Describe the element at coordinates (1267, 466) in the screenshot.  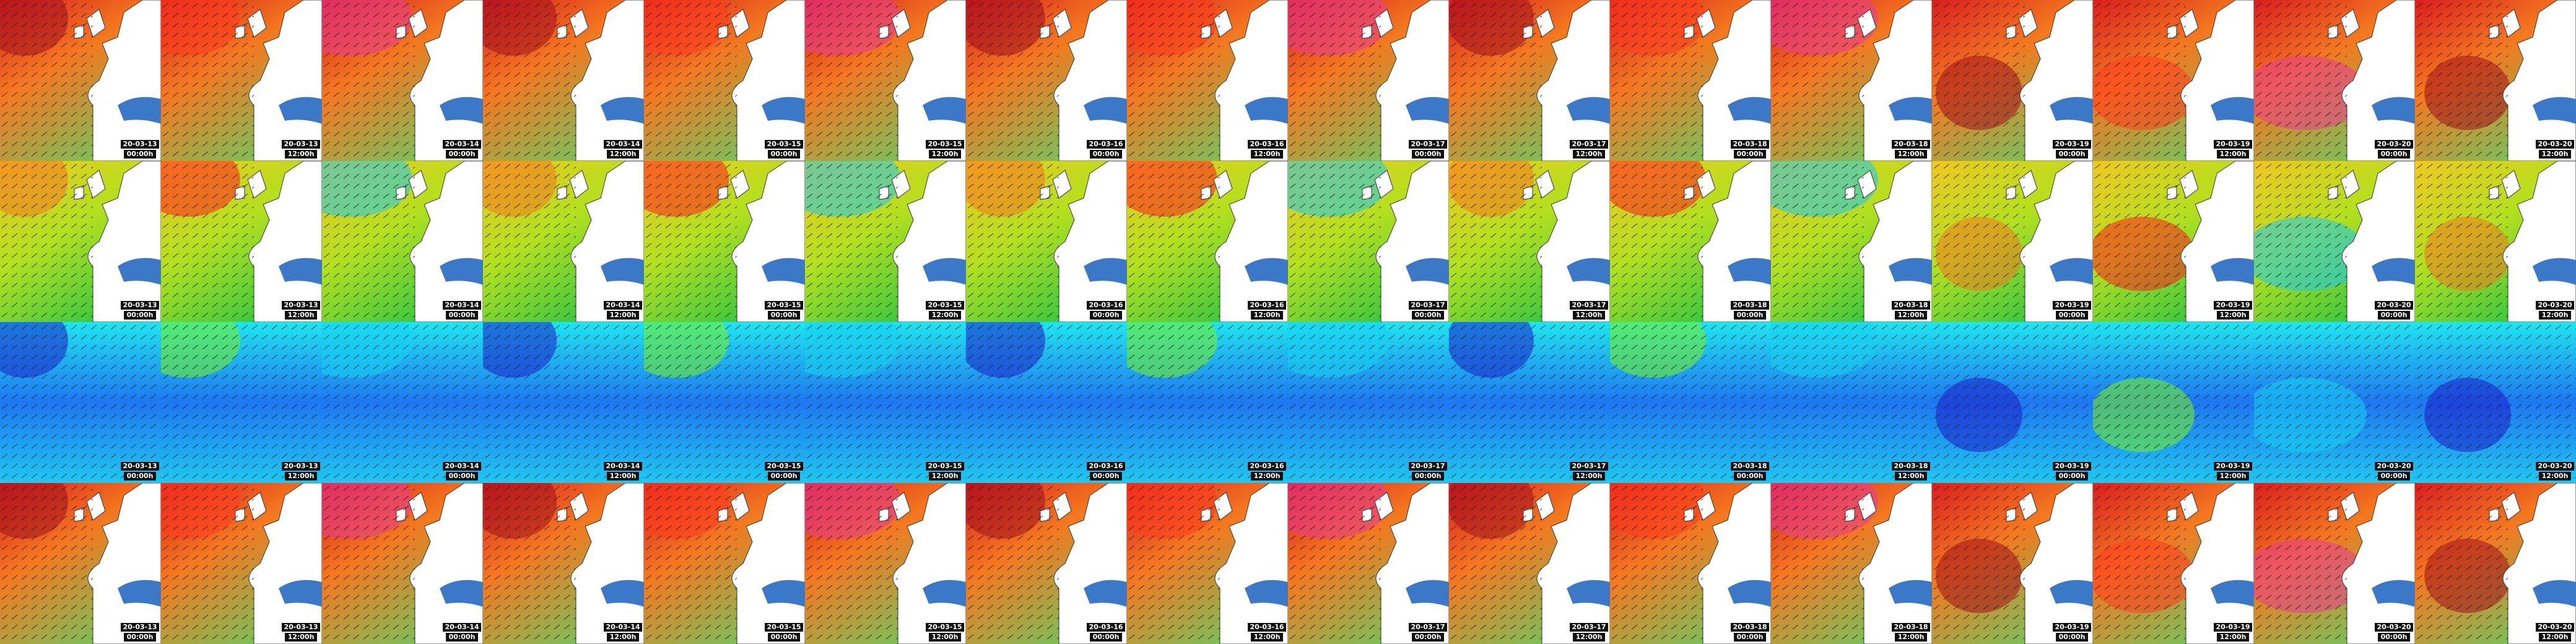
I see `date-label: 20-03-16` at that location.